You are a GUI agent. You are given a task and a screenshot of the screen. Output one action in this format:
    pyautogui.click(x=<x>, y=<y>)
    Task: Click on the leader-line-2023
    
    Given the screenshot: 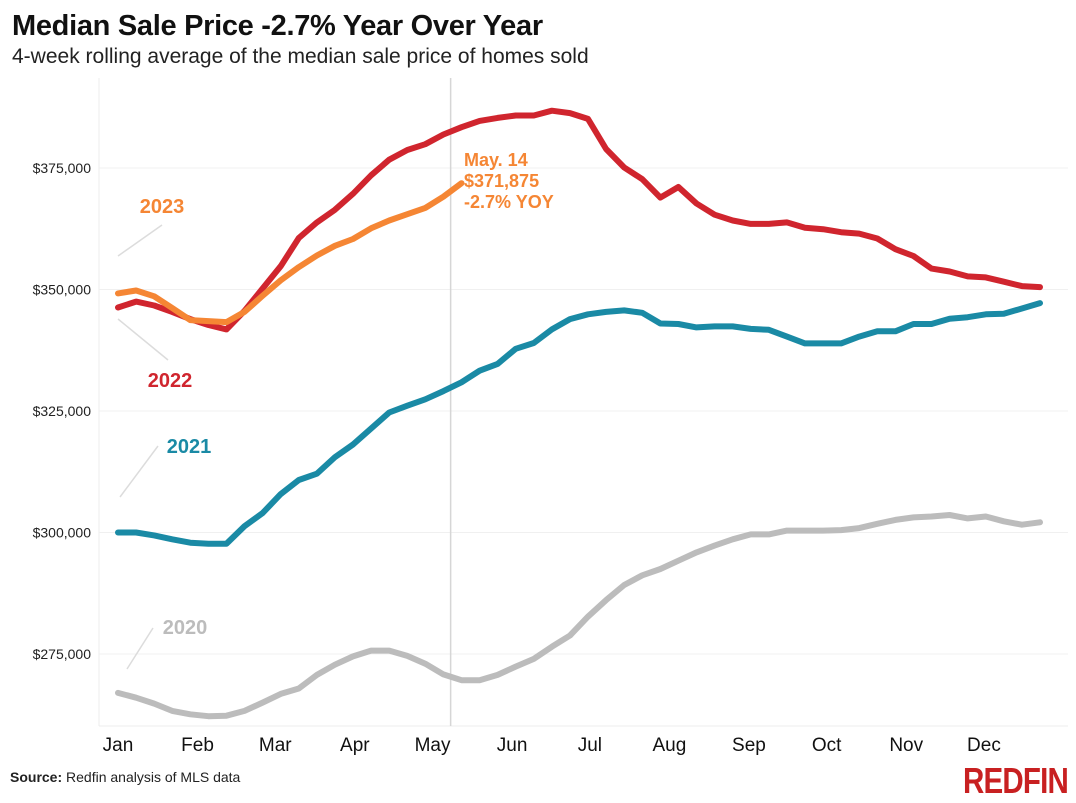 What is the action you would take?
    pyautogui.click(x=140, y=240)
    